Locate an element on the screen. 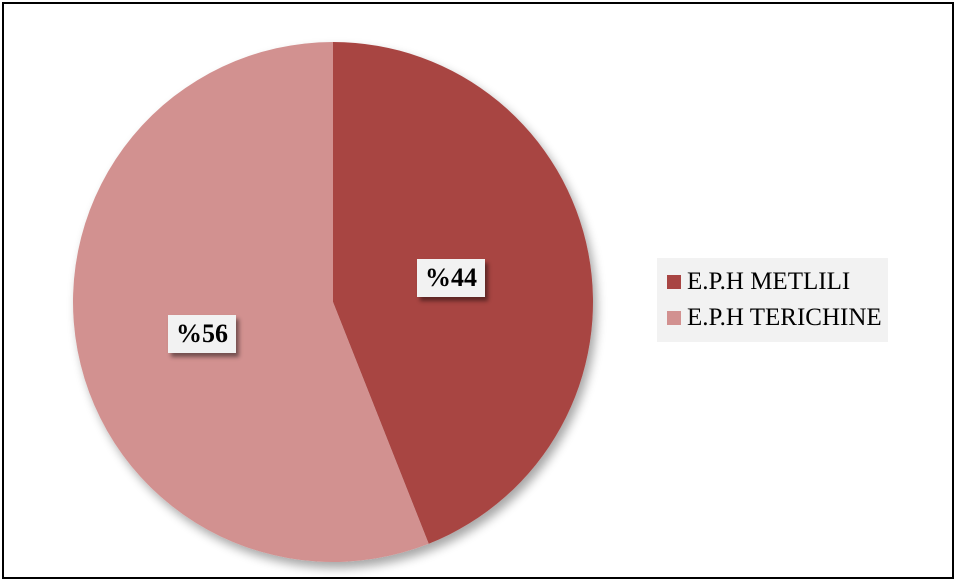  legend-item-metlili: E.P.H METLILI is located at coordinates (774, 282).